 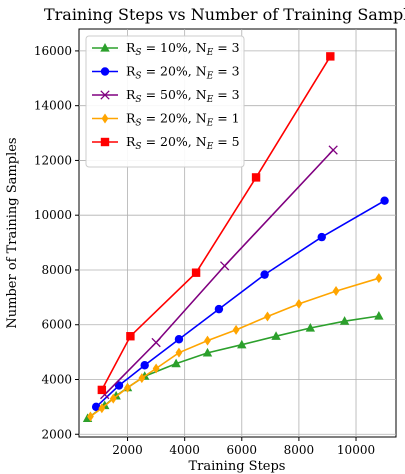 What do you see at coordinates (53, 160) in the screenshot?
I see `y-tick-label: 12000` at bounding box center [53, 160].